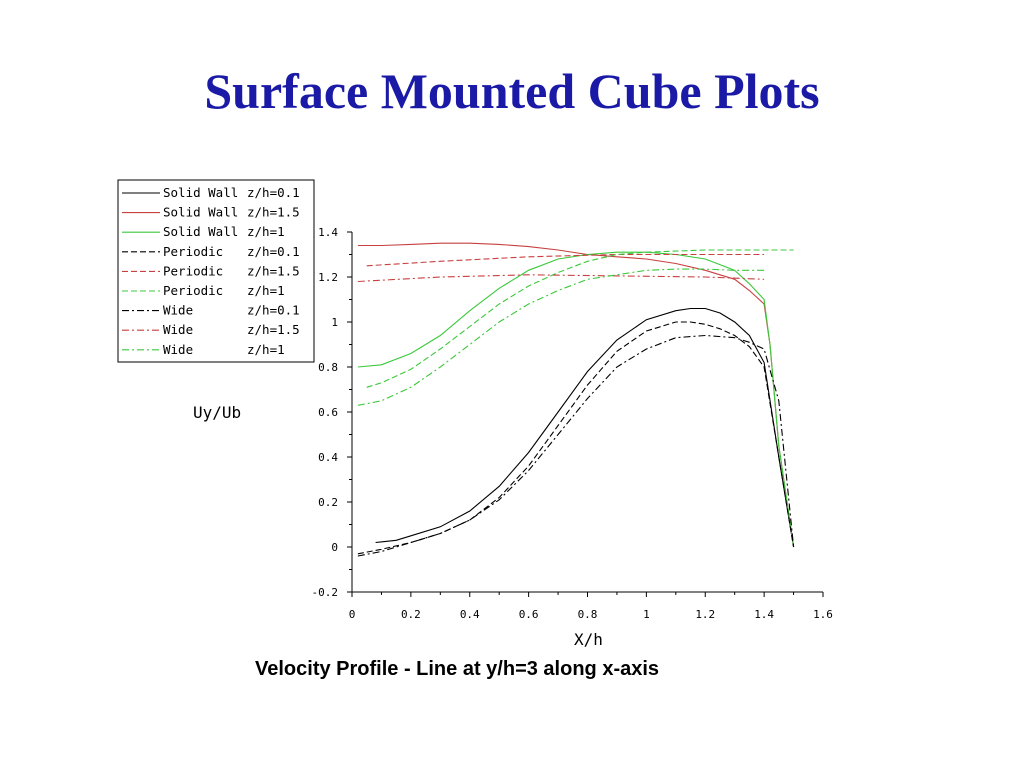 The height and width of the screenshot is (768, 1024). Describe the element at coordinates (529, 614) in the screenshot. I see `x-tick-label: 0.6` at that location.